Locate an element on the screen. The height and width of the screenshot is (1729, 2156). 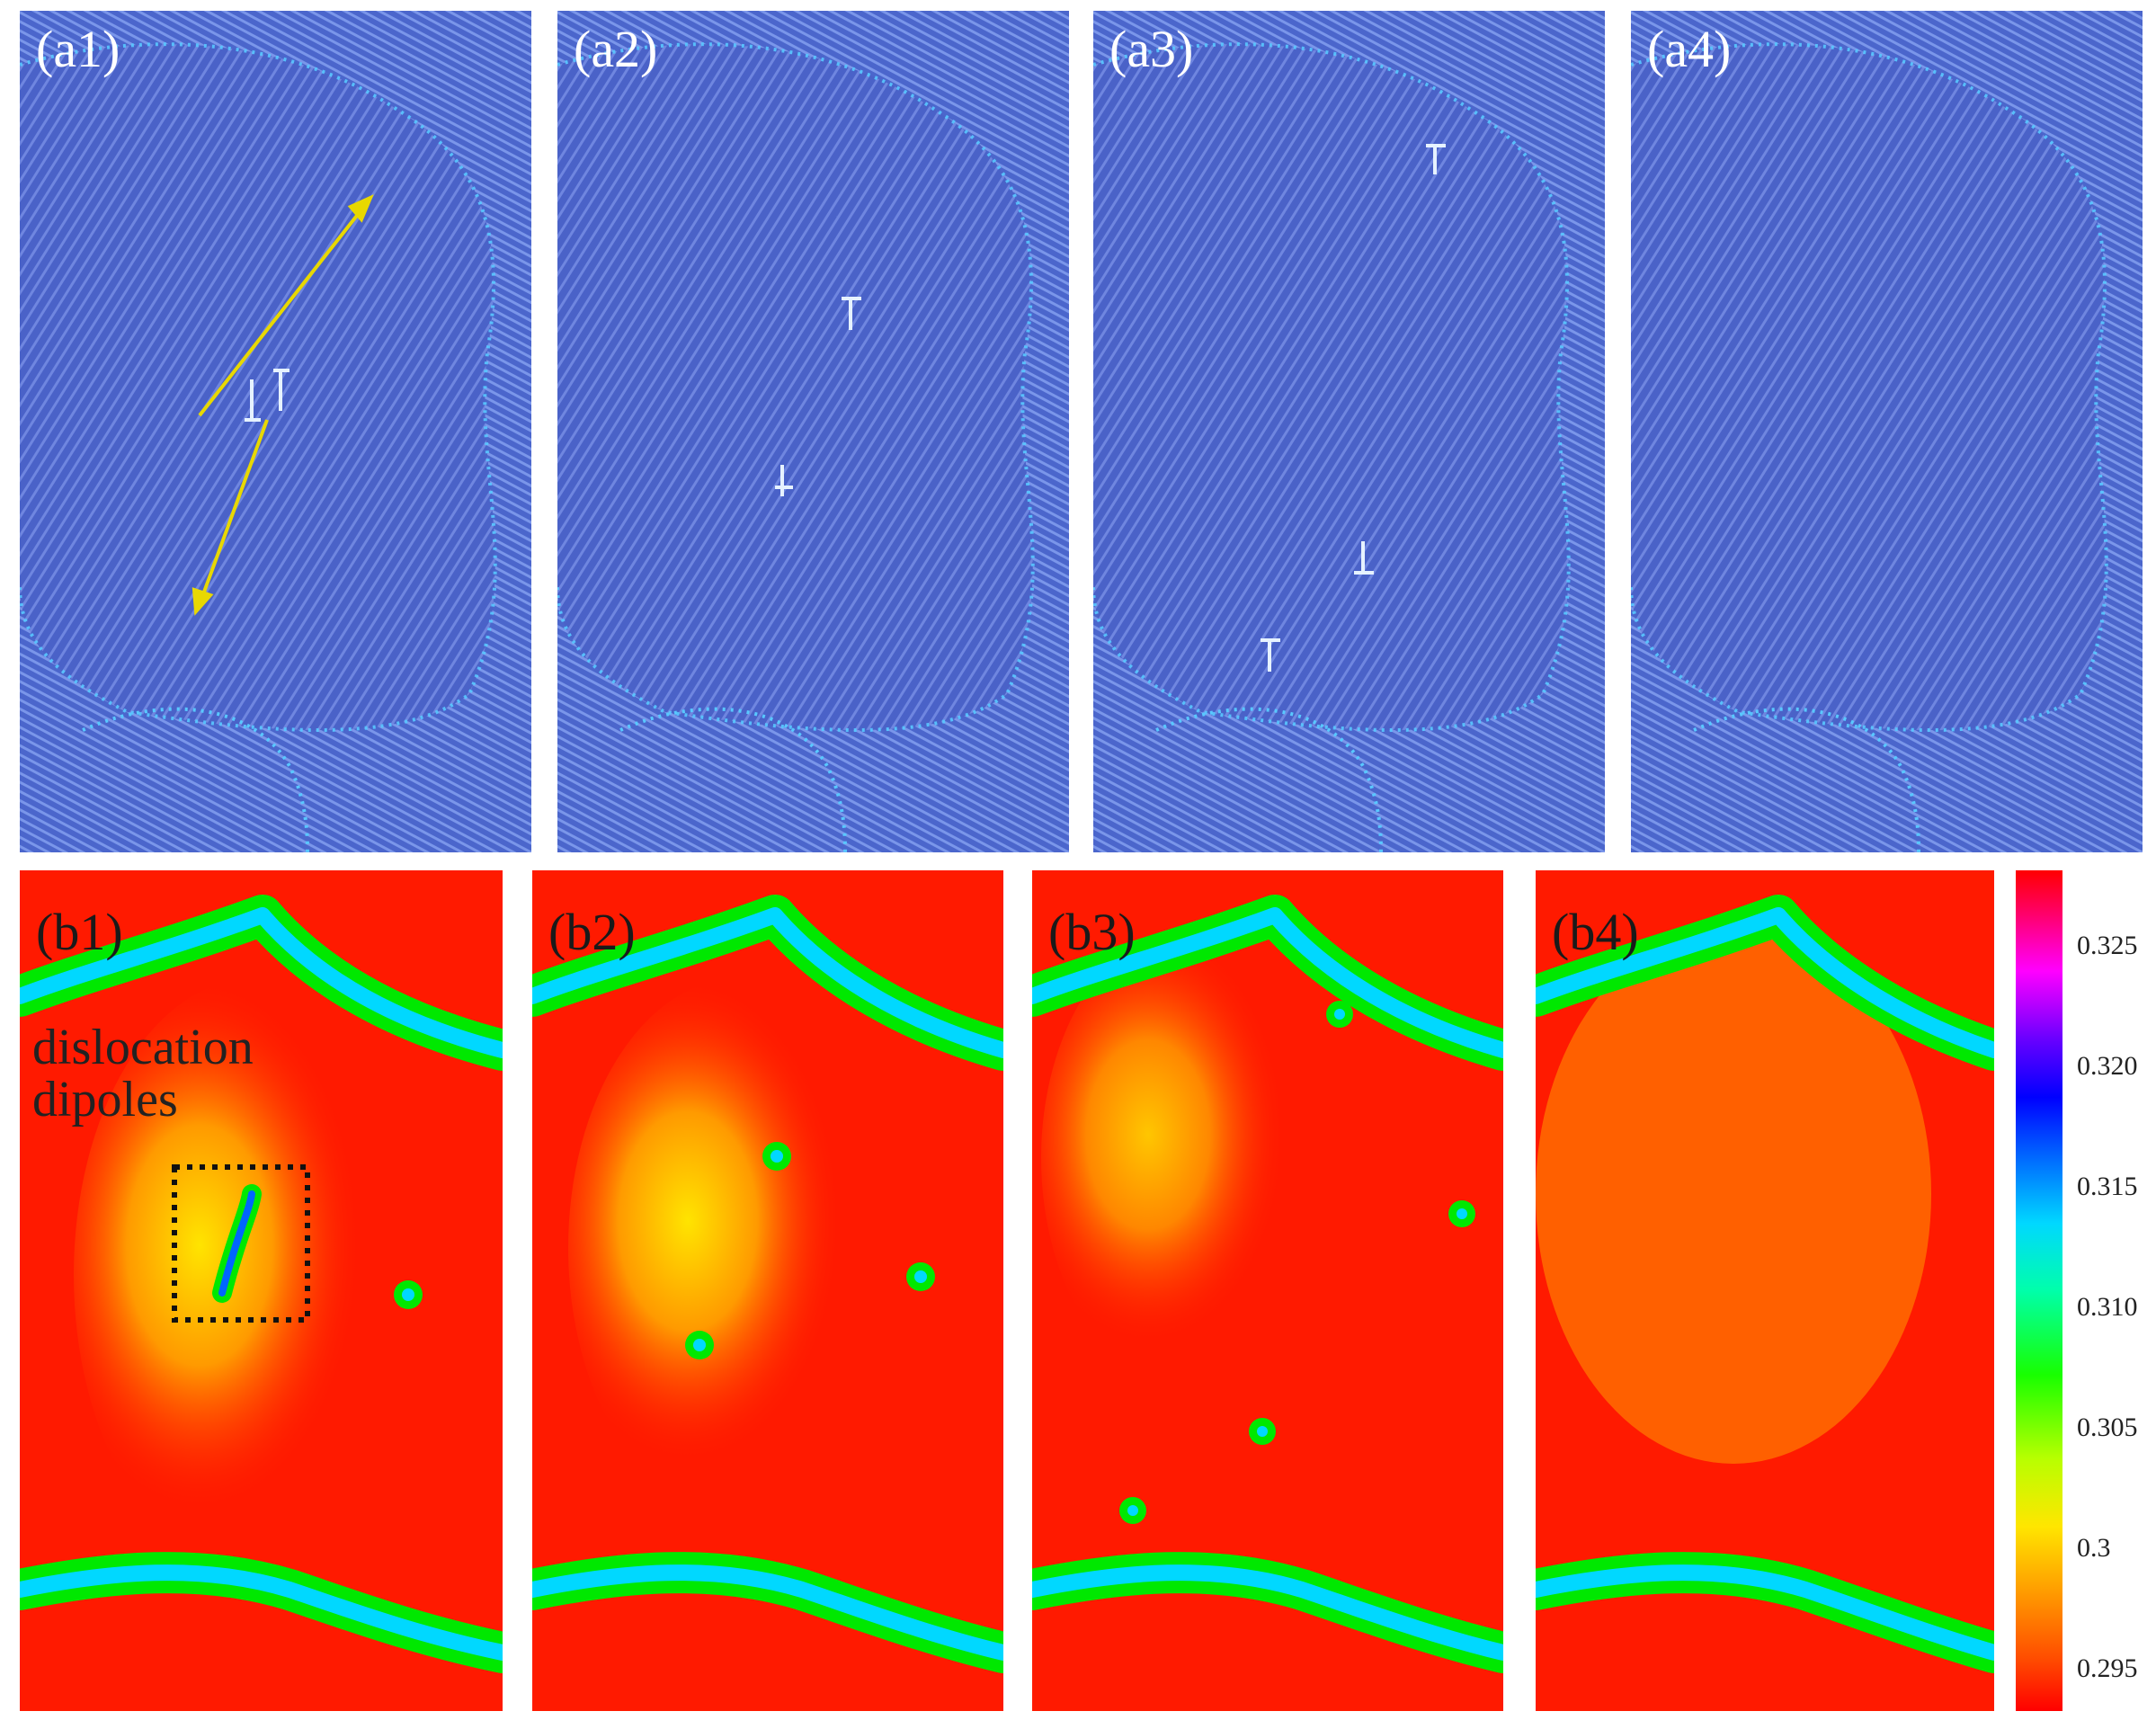
field-map-b2 is located at coordinates (768, 1290).